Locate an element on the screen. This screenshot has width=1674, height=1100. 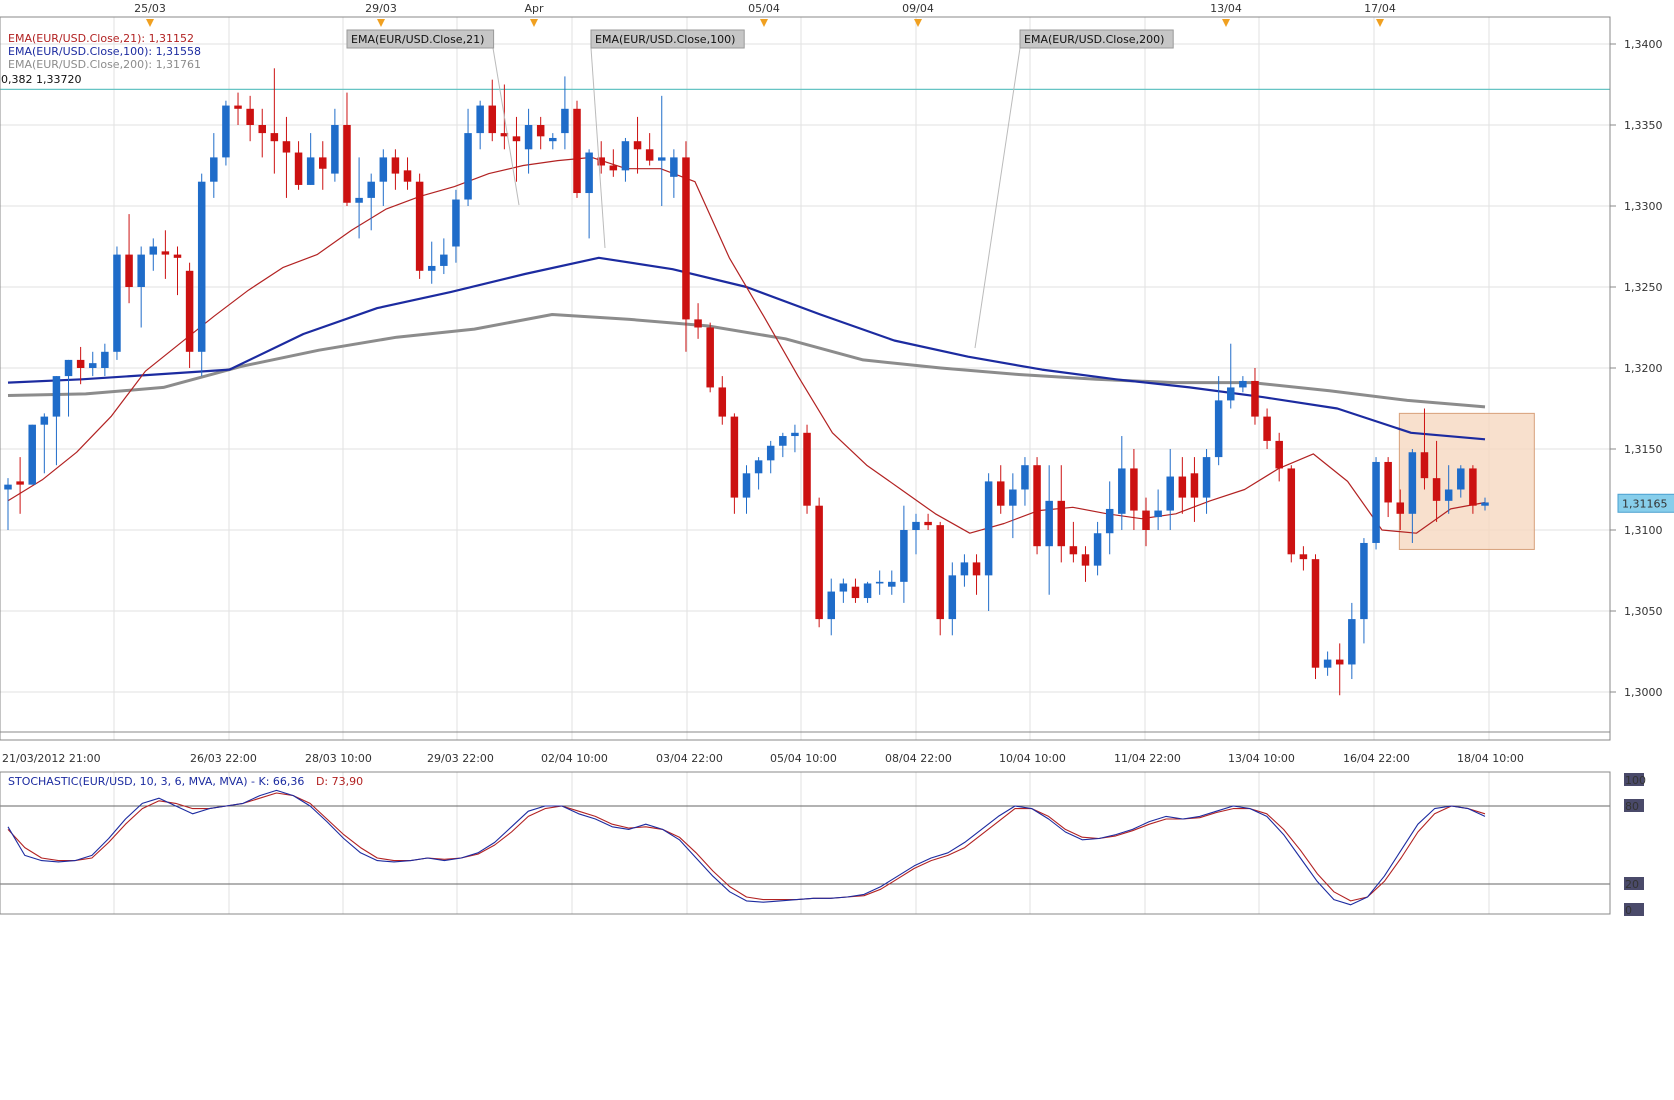
y-tick-label: 1,3100 is located at coordinates (1643, 530).